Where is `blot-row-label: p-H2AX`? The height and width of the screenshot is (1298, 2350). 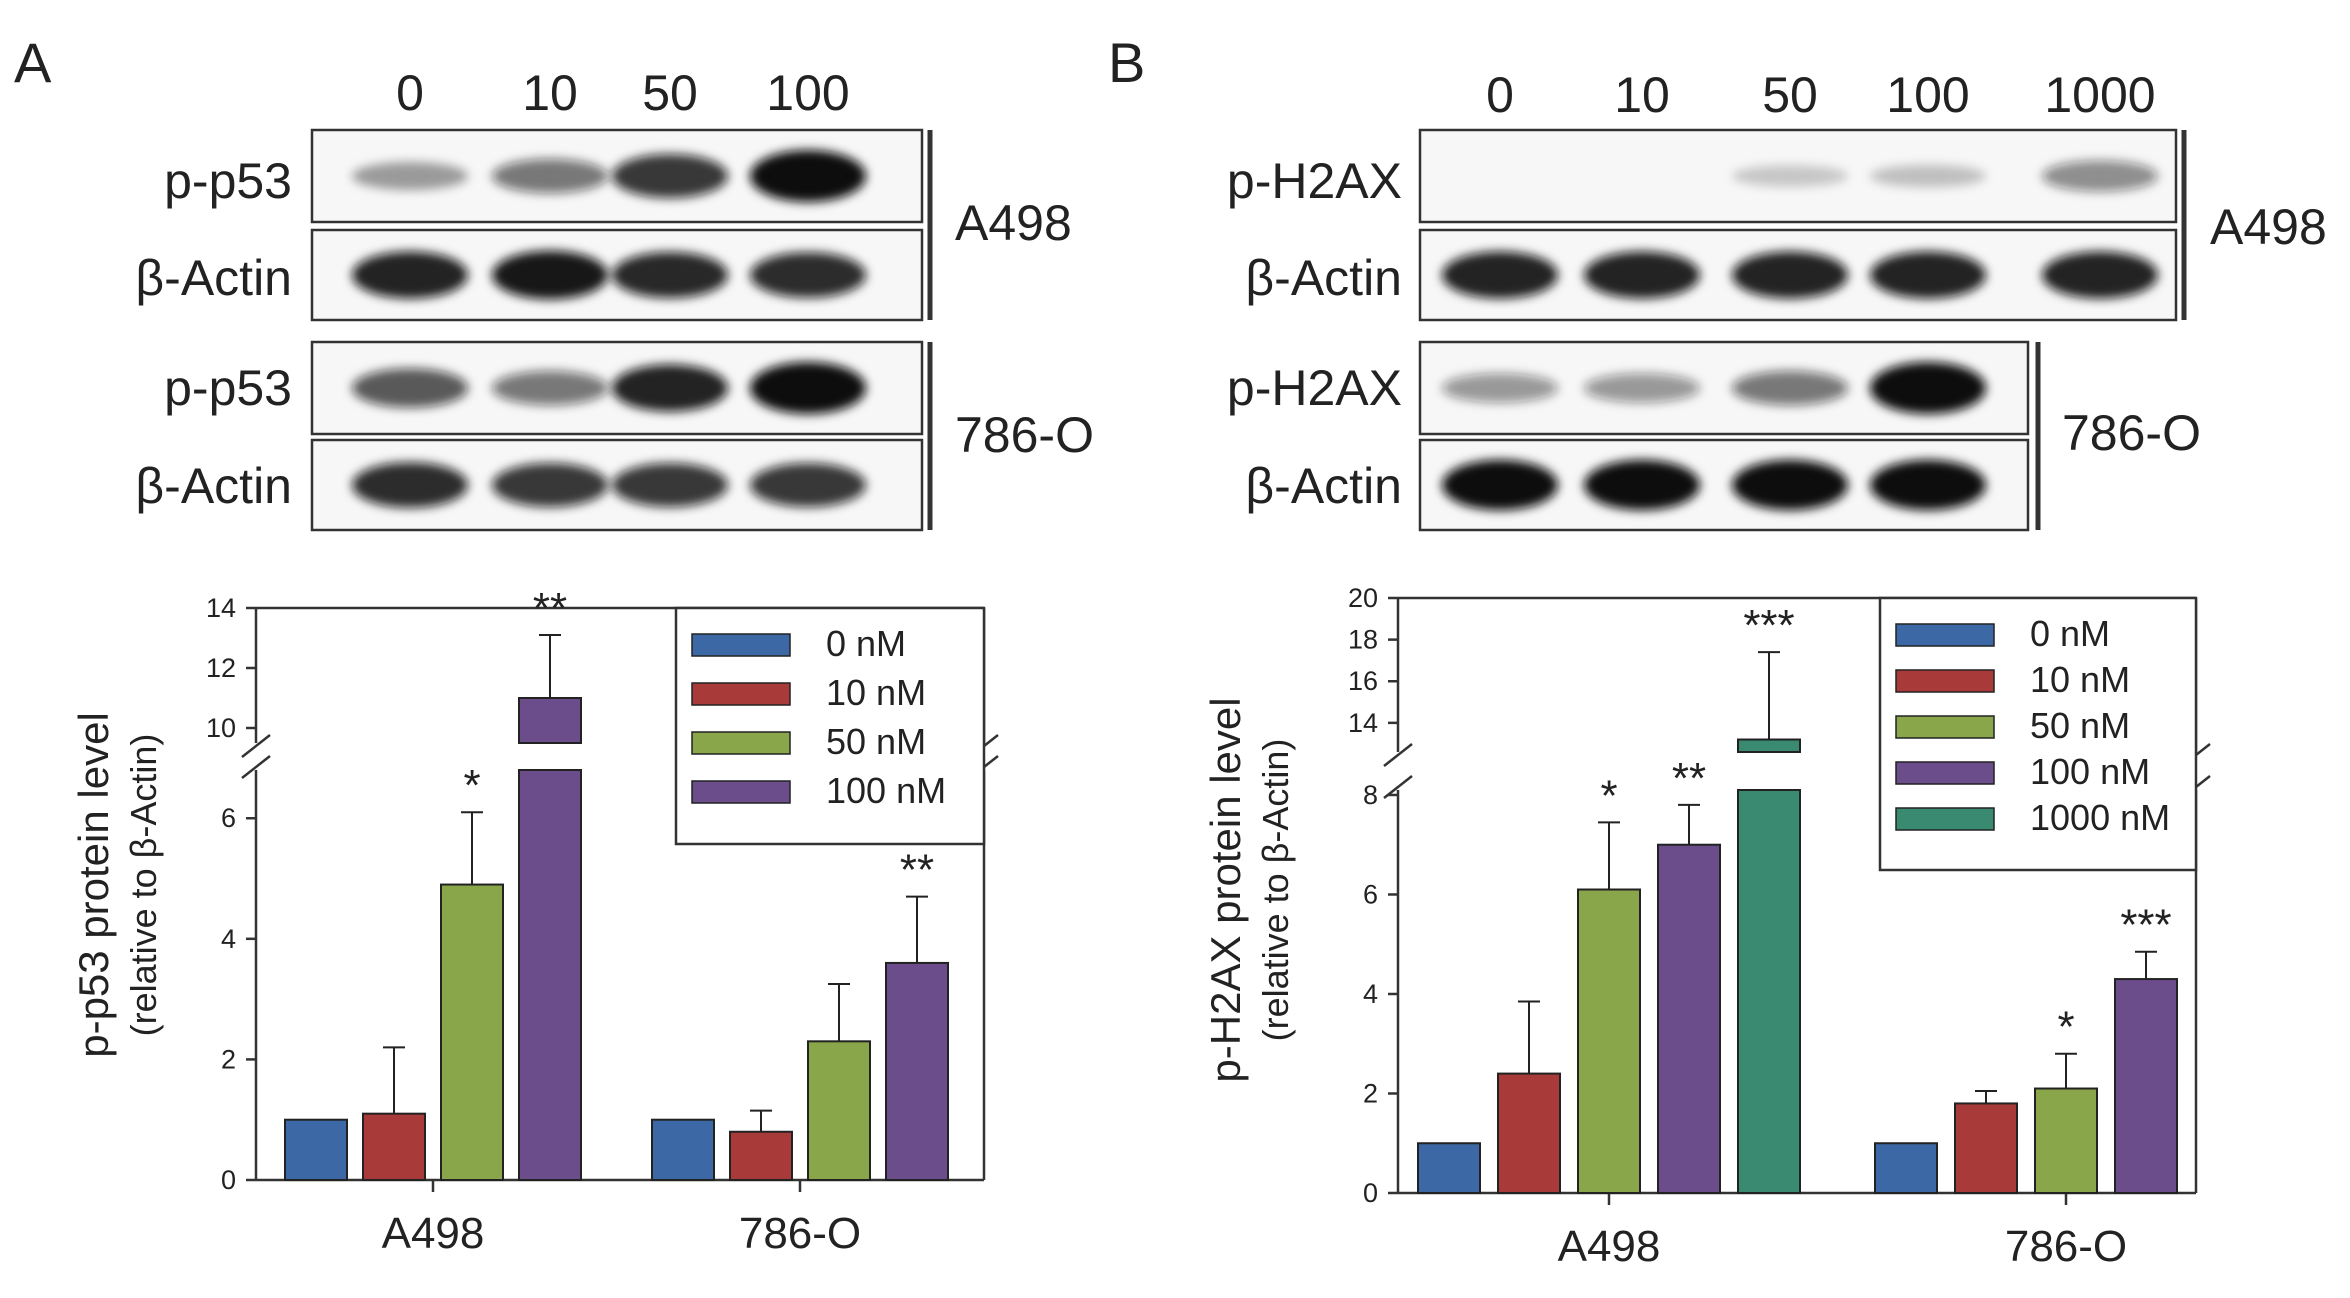 blot-row-label: p-H2AX is located at coordinates (1314, 181).